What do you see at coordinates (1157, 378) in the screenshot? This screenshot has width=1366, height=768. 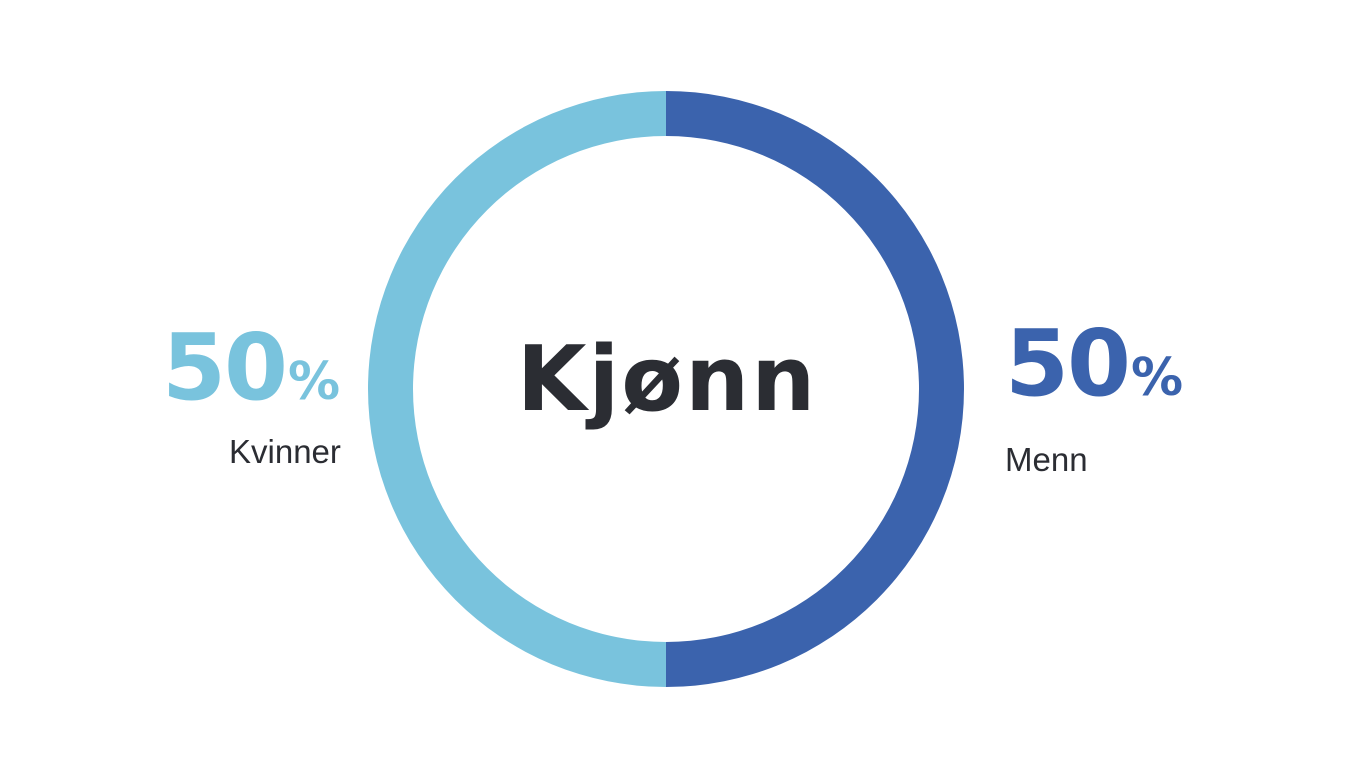 I see `menn-percentage-unit: %` at bounding box center [1157, 378].